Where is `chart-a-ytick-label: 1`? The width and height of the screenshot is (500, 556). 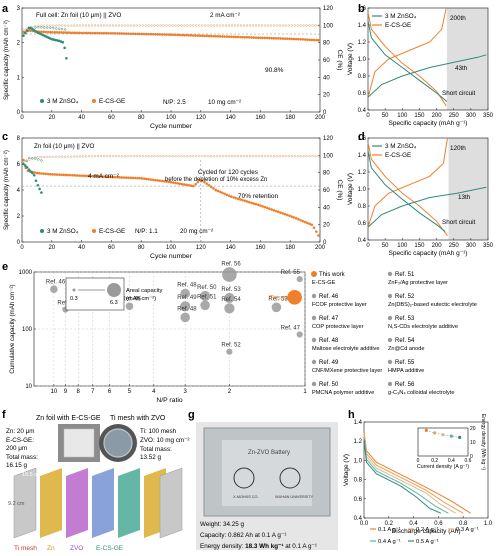
chart-a-ytick-label: 1 is located at coordinates (19, 78).